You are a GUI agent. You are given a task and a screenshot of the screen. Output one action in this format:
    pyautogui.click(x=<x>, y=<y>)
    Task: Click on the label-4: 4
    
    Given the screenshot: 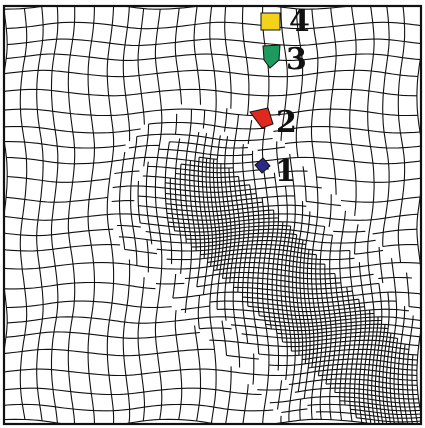 What is the action you would take?
    pyautogui.click(x=299, y=21)
    